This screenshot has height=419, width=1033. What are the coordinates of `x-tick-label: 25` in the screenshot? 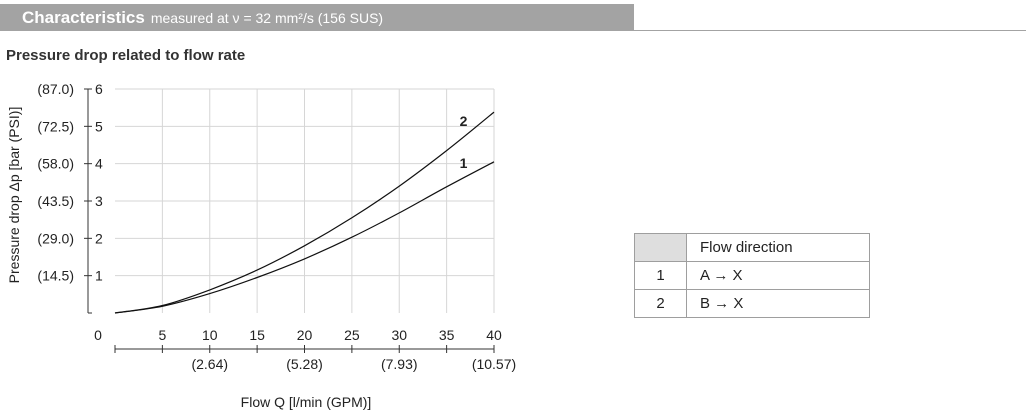 It's located at (352, 335).